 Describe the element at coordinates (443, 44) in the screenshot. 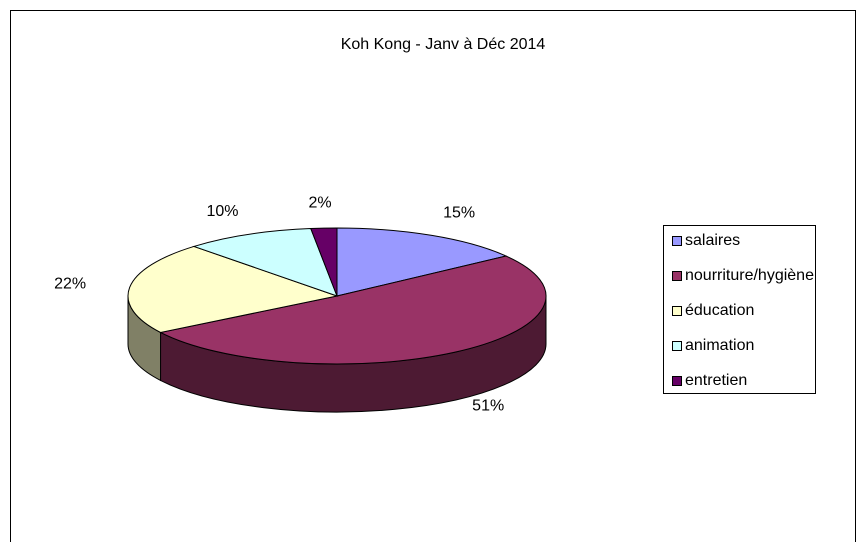

I see `chart-title: Koh Kong - Janv à Déc 2014` at that location.